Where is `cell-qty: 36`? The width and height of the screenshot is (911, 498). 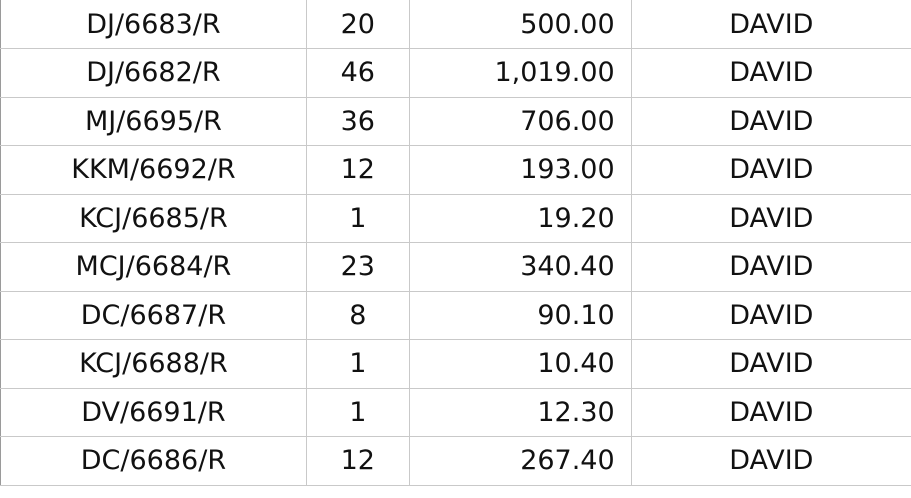
cell-qty: 36 is located at coordinates (357, 121).